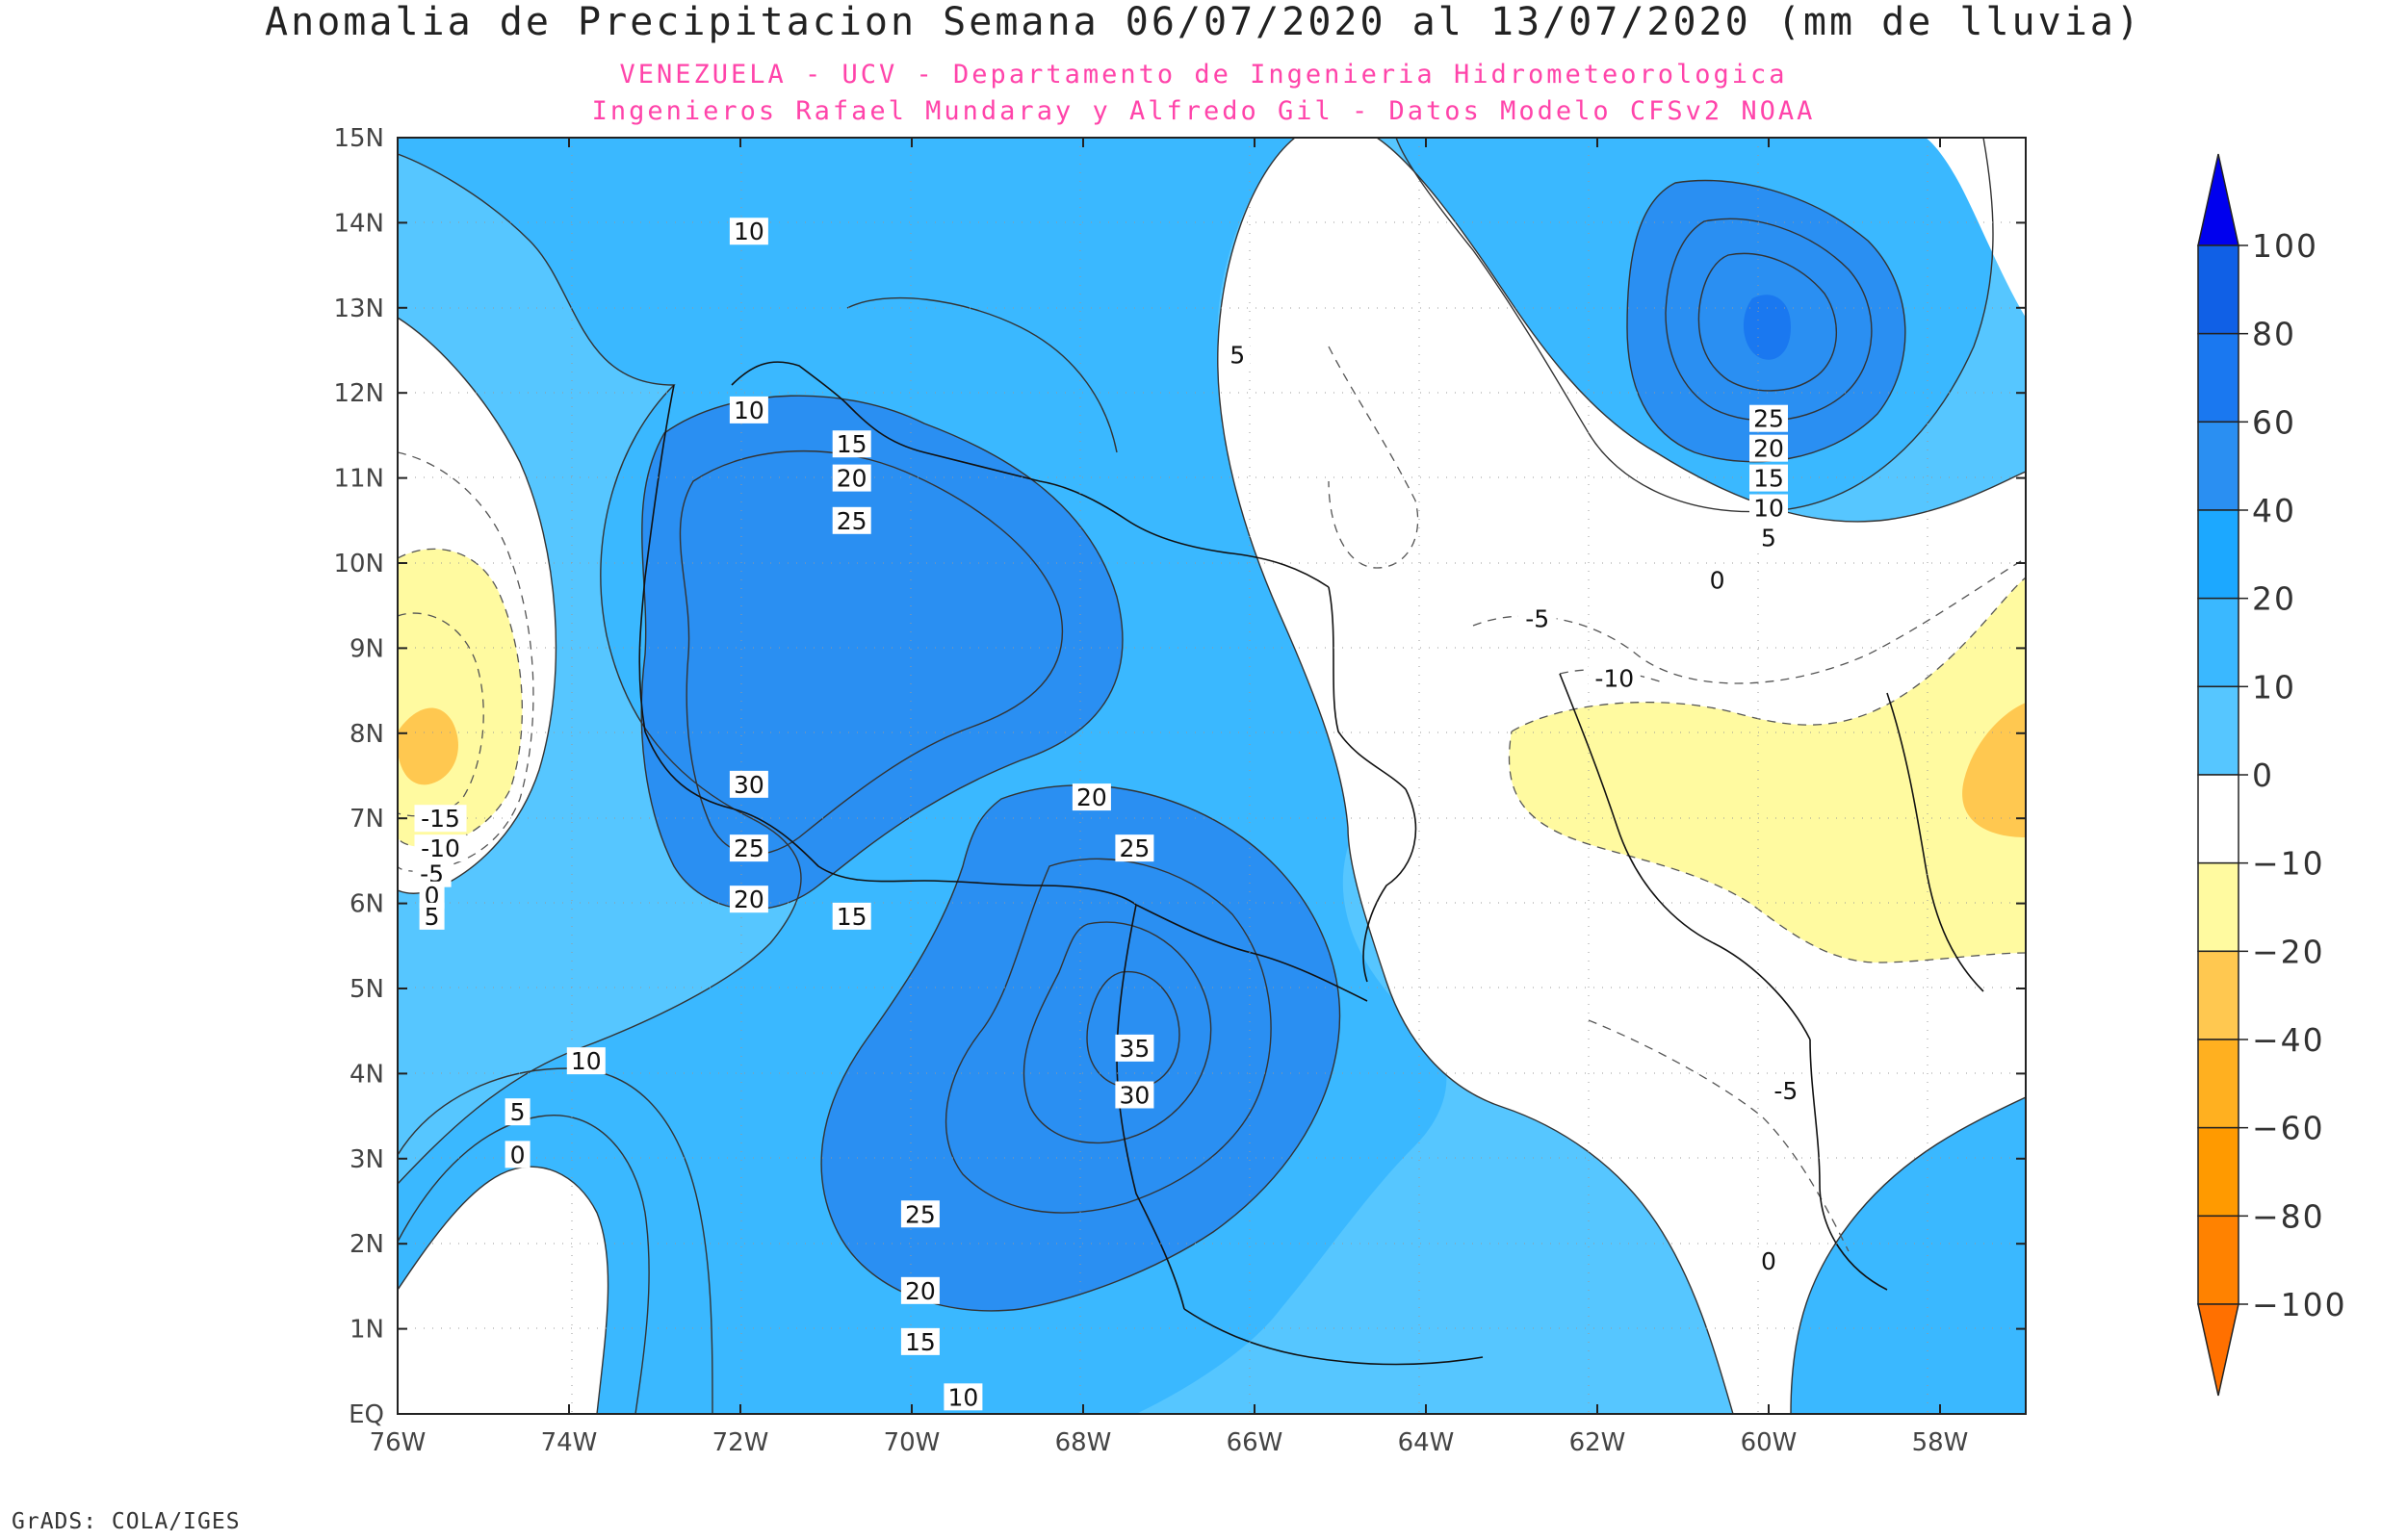 This screenshot has width=2407, height=1540. Describe the element at coordinates (1426, 1442) in the screenshot. I see `lon-label: 64W` at that location.